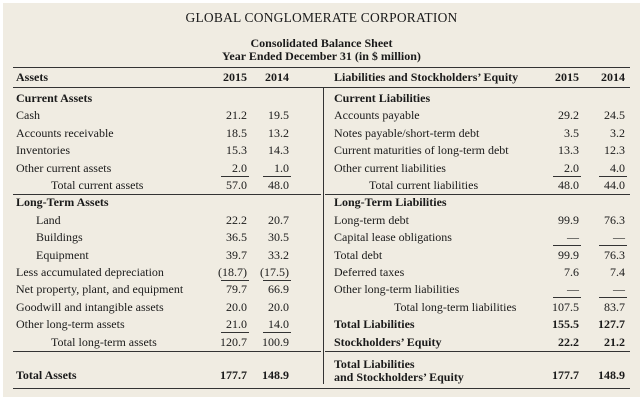 This screenshot has width=643, height=400. I want to click on asset-row-label: Net property, plant, and equipment, so click(100, 289).